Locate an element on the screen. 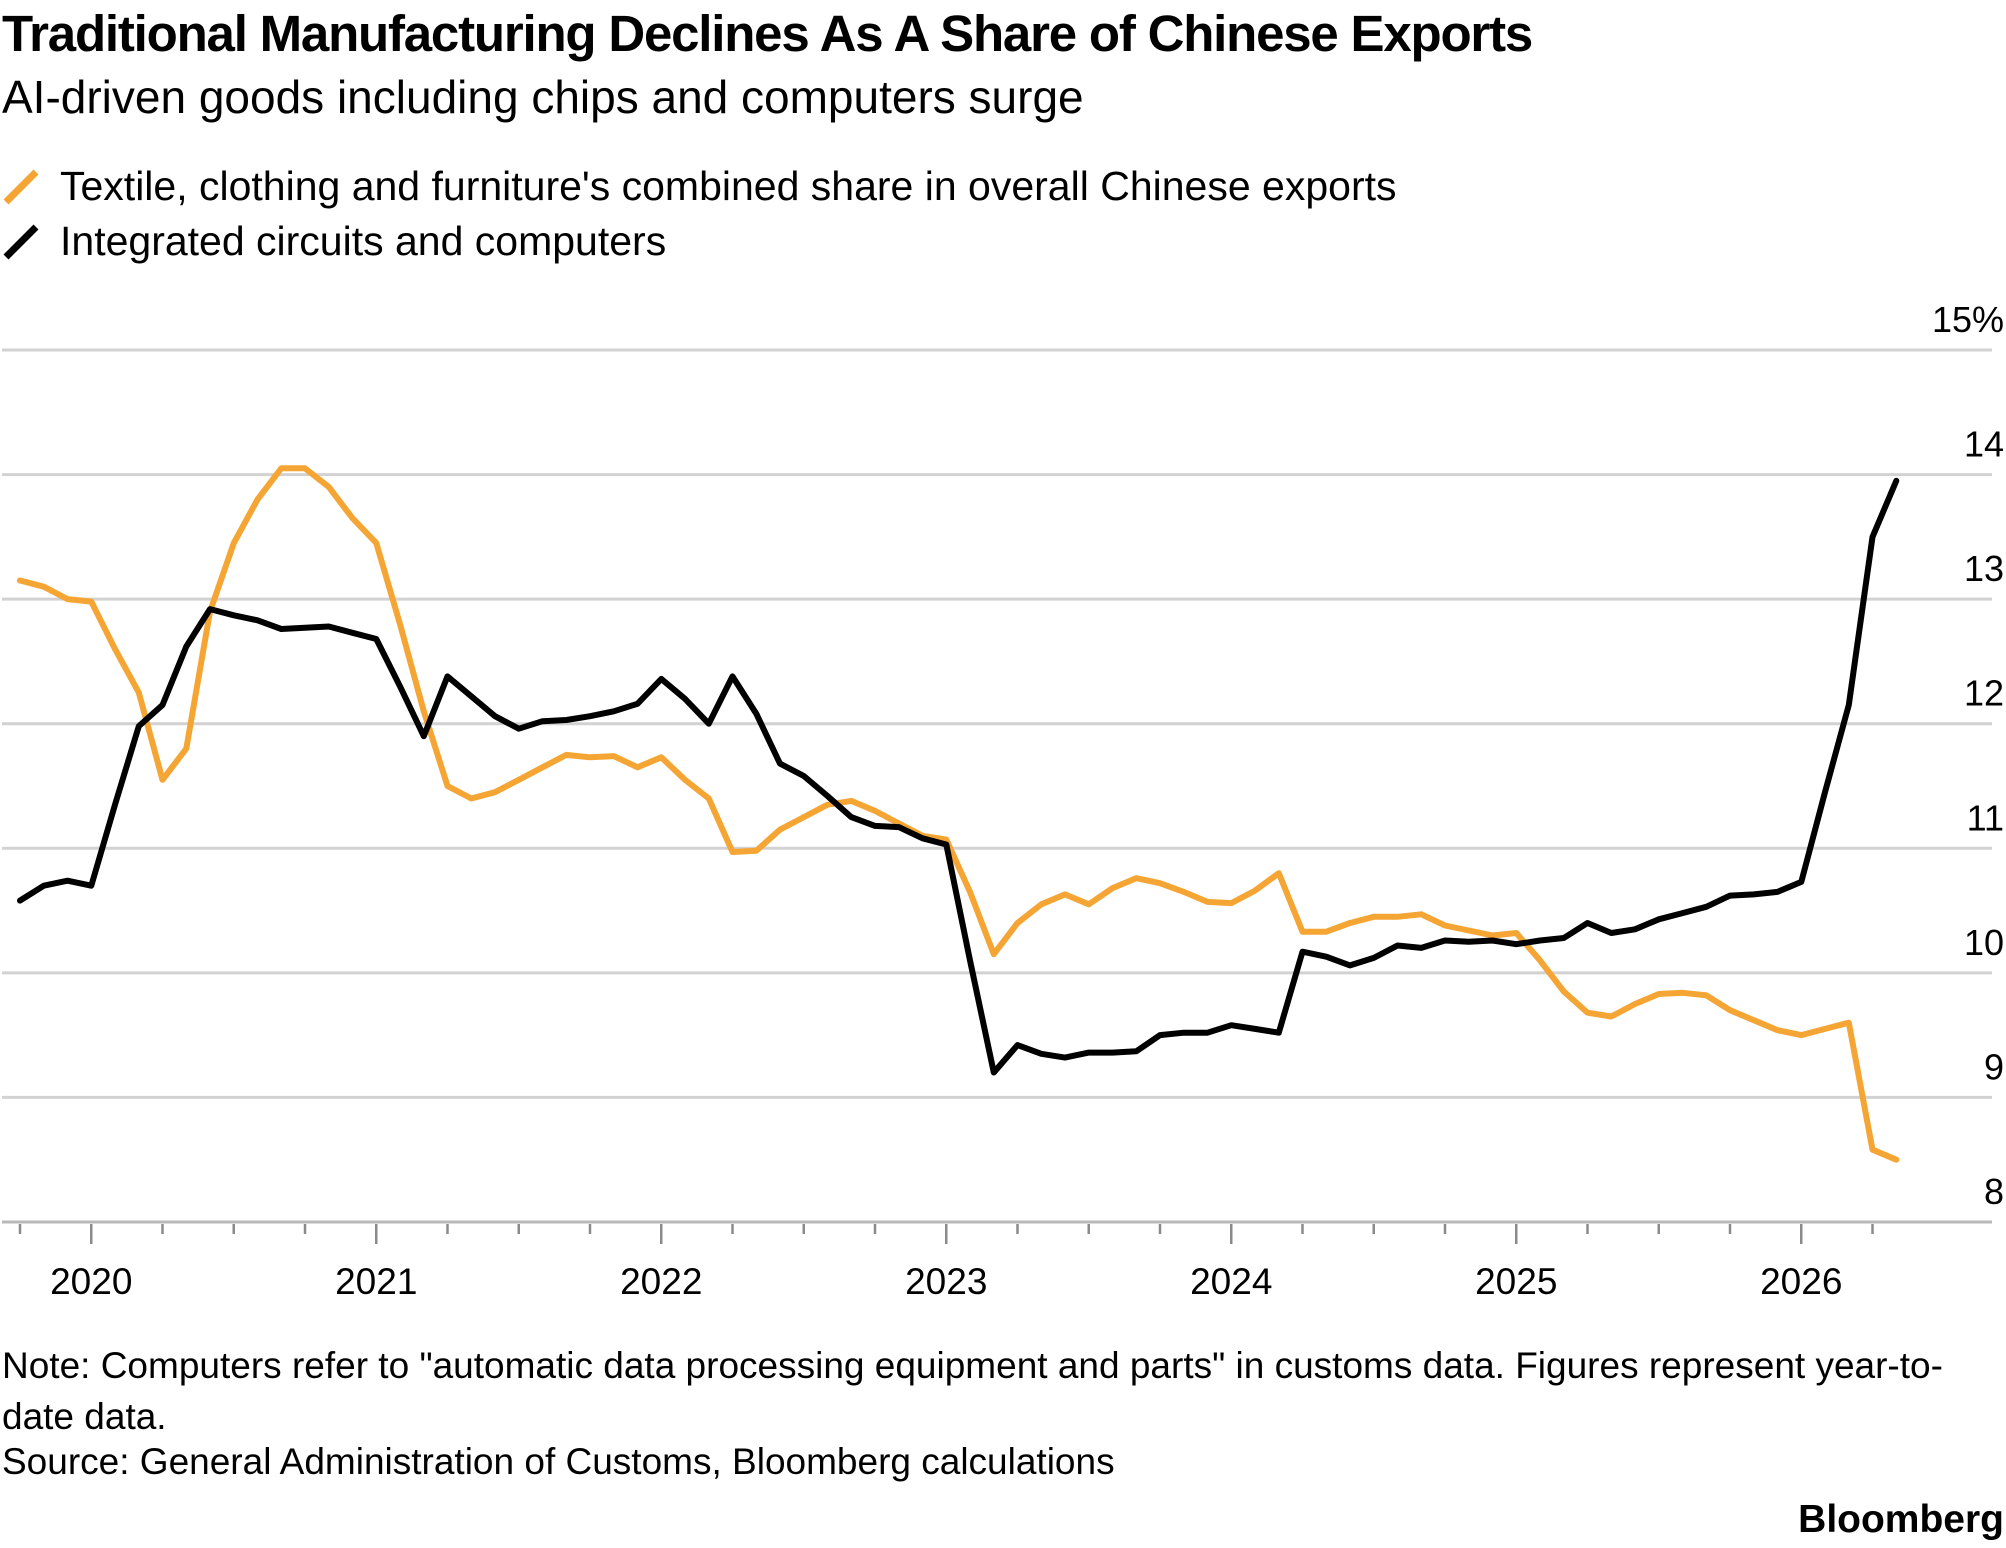  x-tick-label: 2024 is located at coordinates (1231, 1281).